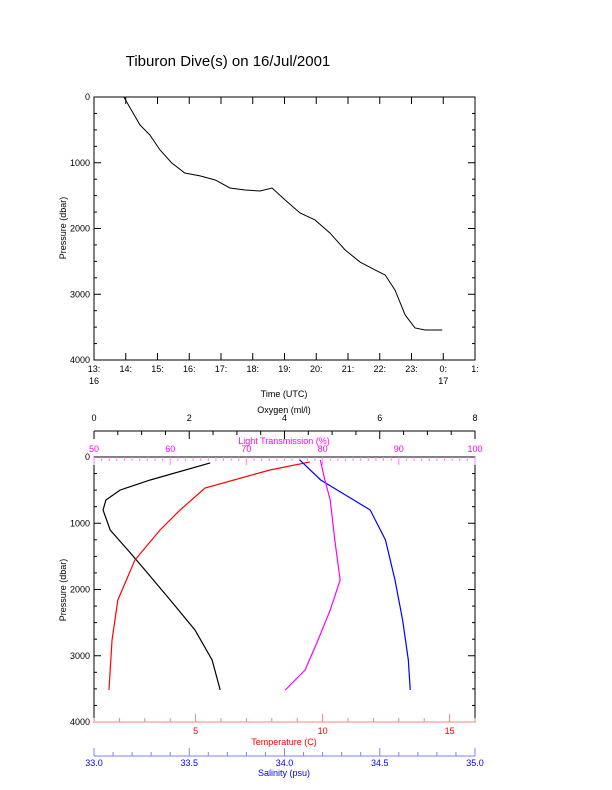 This screenshot has width=612, height=790. What do you see at coordinates (221, 369) in the screenshot?
I see `x-tick-label: 17:` at bounding box center [221, 369].